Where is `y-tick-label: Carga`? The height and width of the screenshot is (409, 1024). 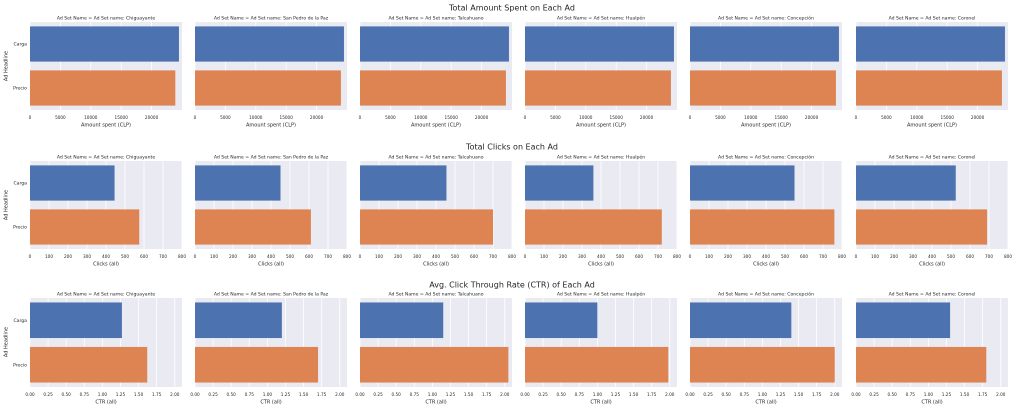 y-tick-label: Carga is located at coordinates (20, 184).